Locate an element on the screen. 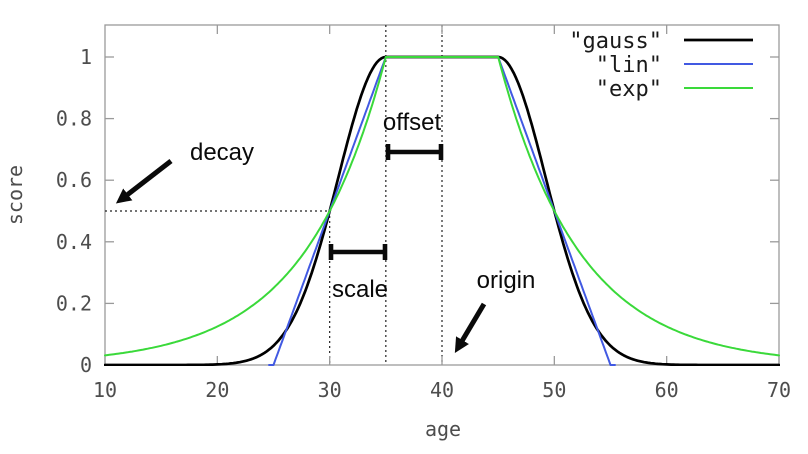  annotation-decay-label: decay is located at coordinates (222, 152).